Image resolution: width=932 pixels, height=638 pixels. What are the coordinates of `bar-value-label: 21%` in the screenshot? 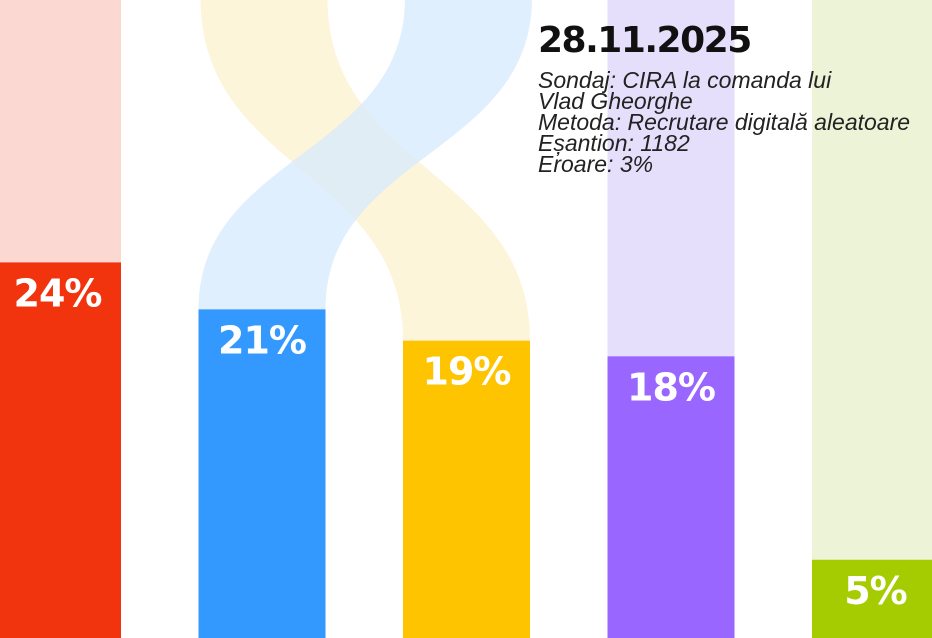 It's located at (262, 340).